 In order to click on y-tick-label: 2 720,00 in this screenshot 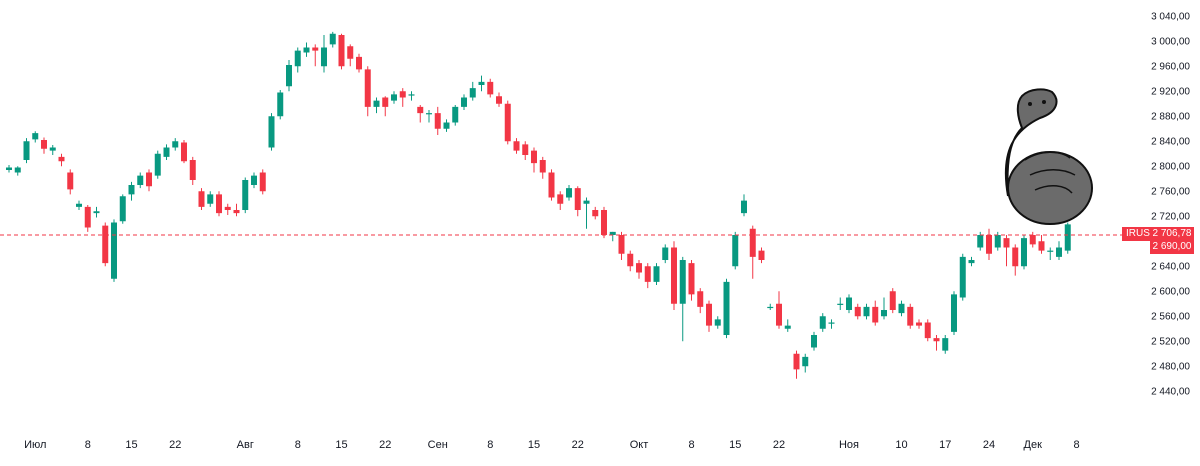, I will do `click(1170, 216)`.